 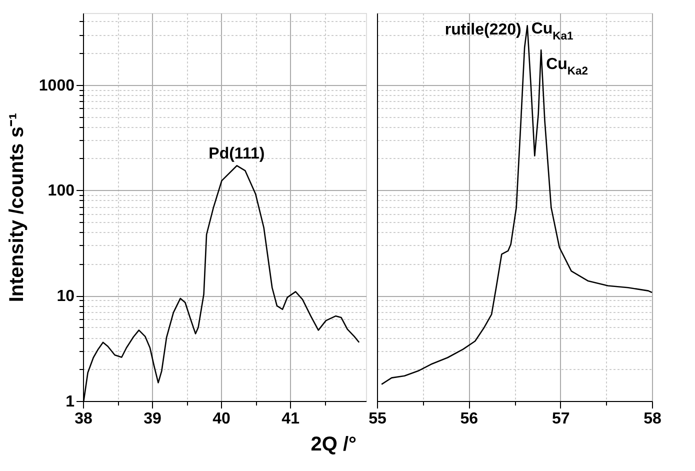 I want to click on x-tick-label: 39, so click(x=153, y=419).